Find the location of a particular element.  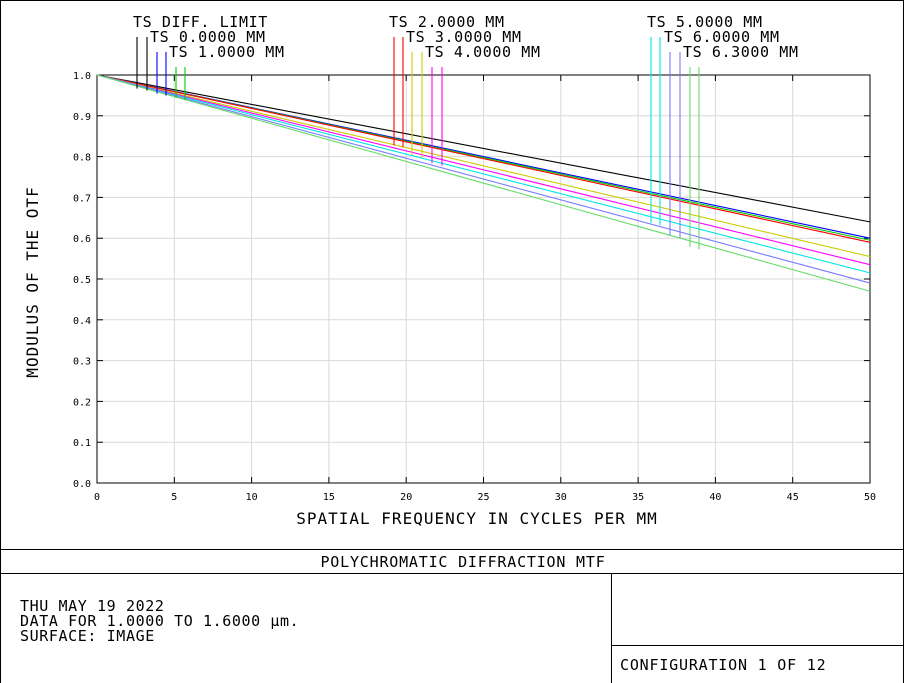

y-tick-label: 0.9 is located at coordinates (82, 117).